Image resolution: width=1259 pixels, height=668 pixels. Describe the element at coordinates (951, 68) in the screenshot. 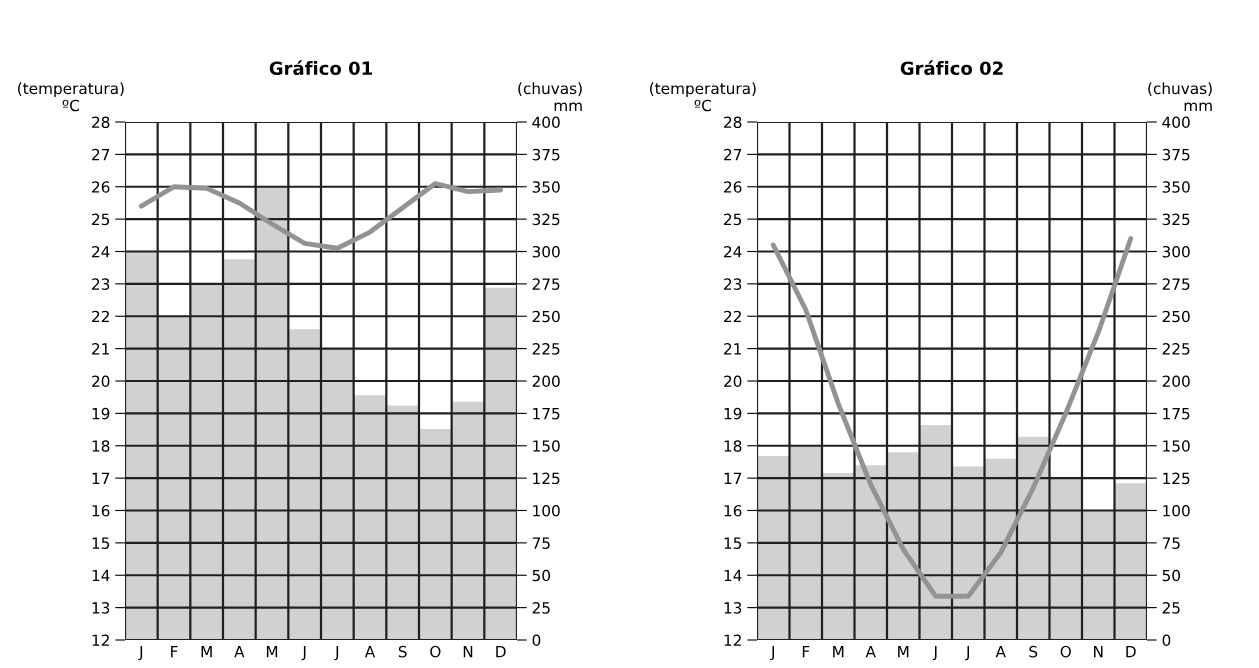

I see `chart-title: Gráfico 02` at that location.